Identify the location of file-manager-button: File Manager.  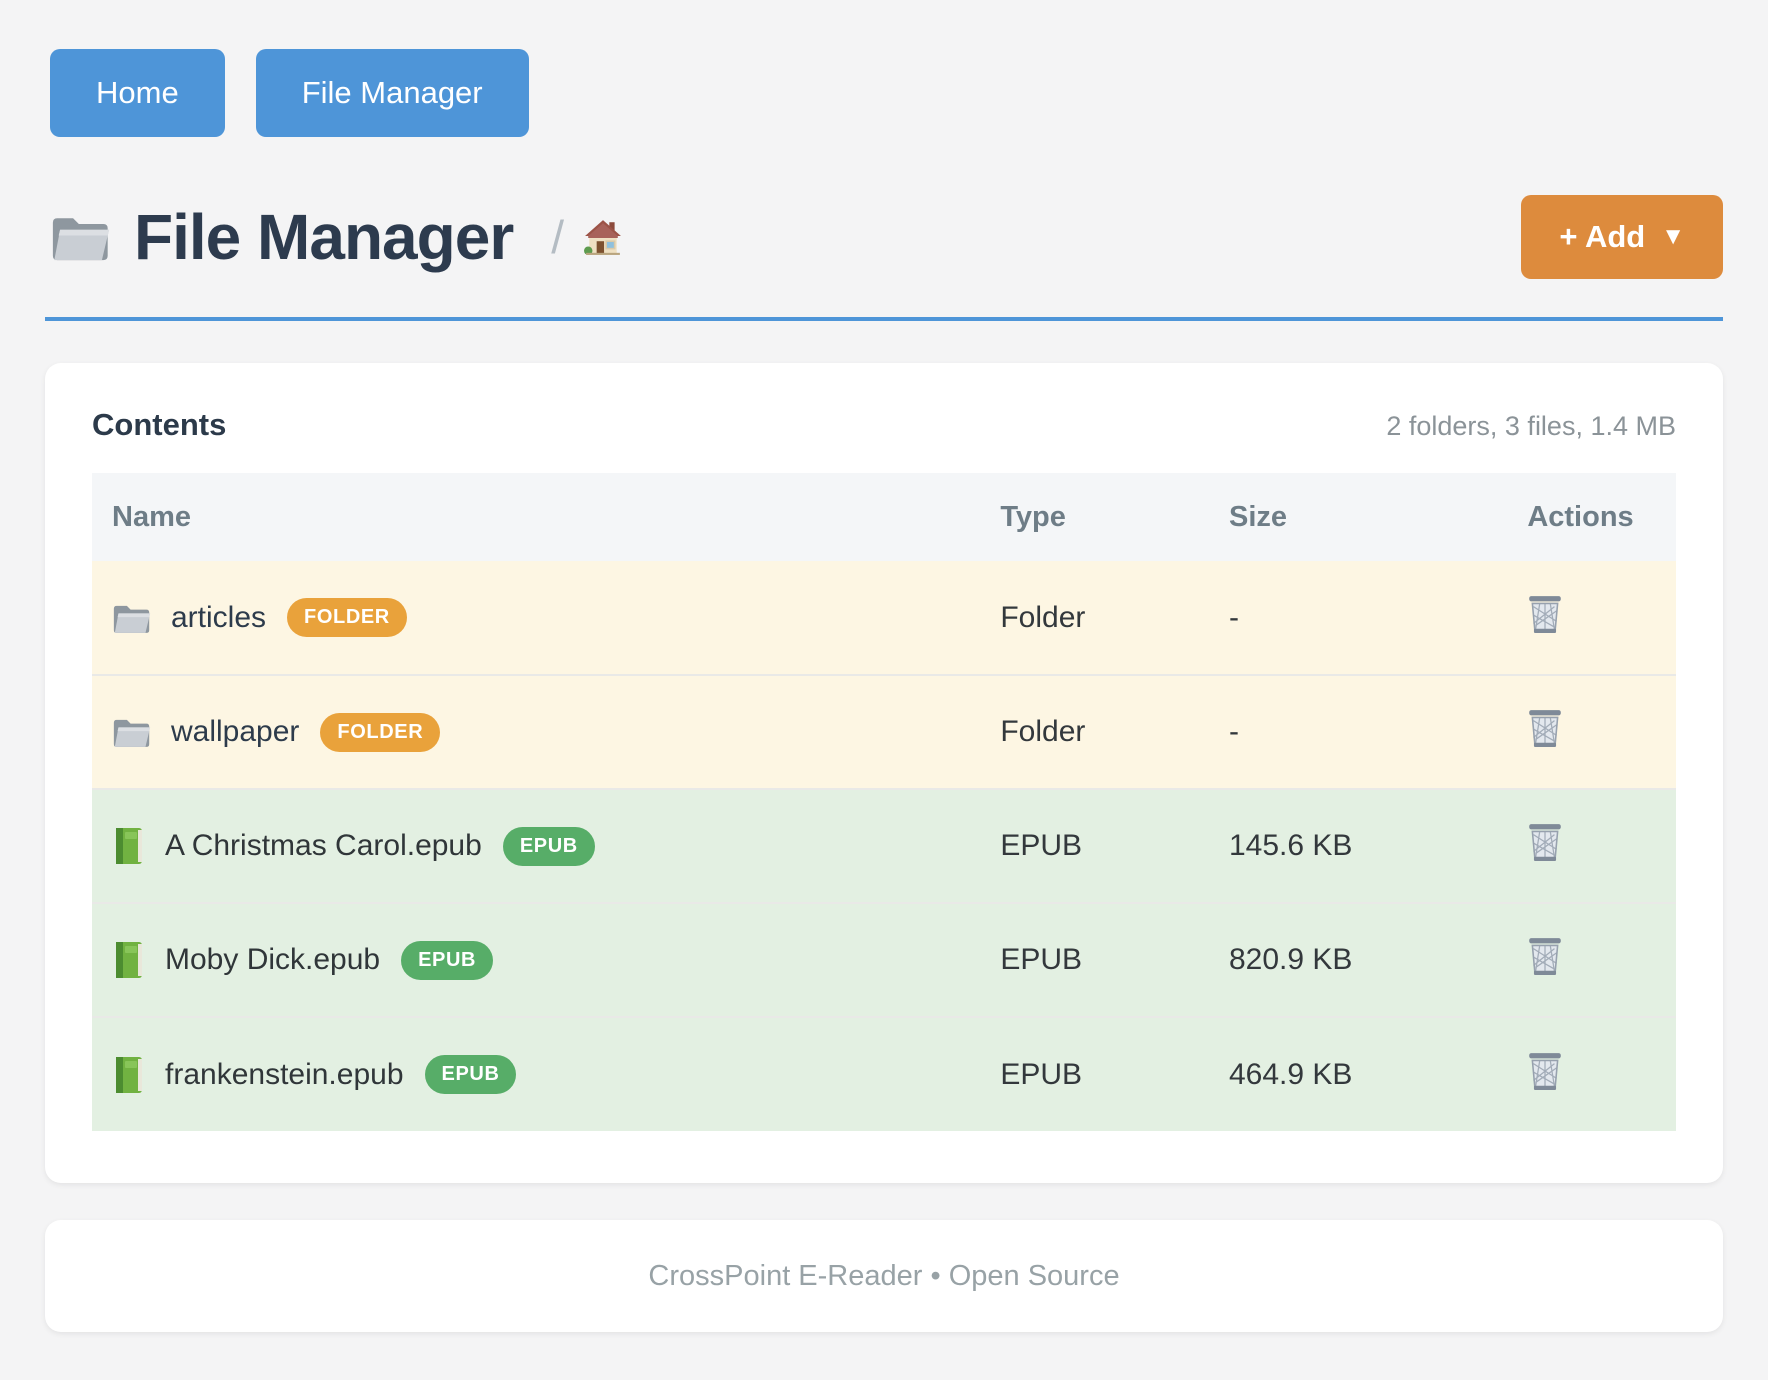
(392, 93).